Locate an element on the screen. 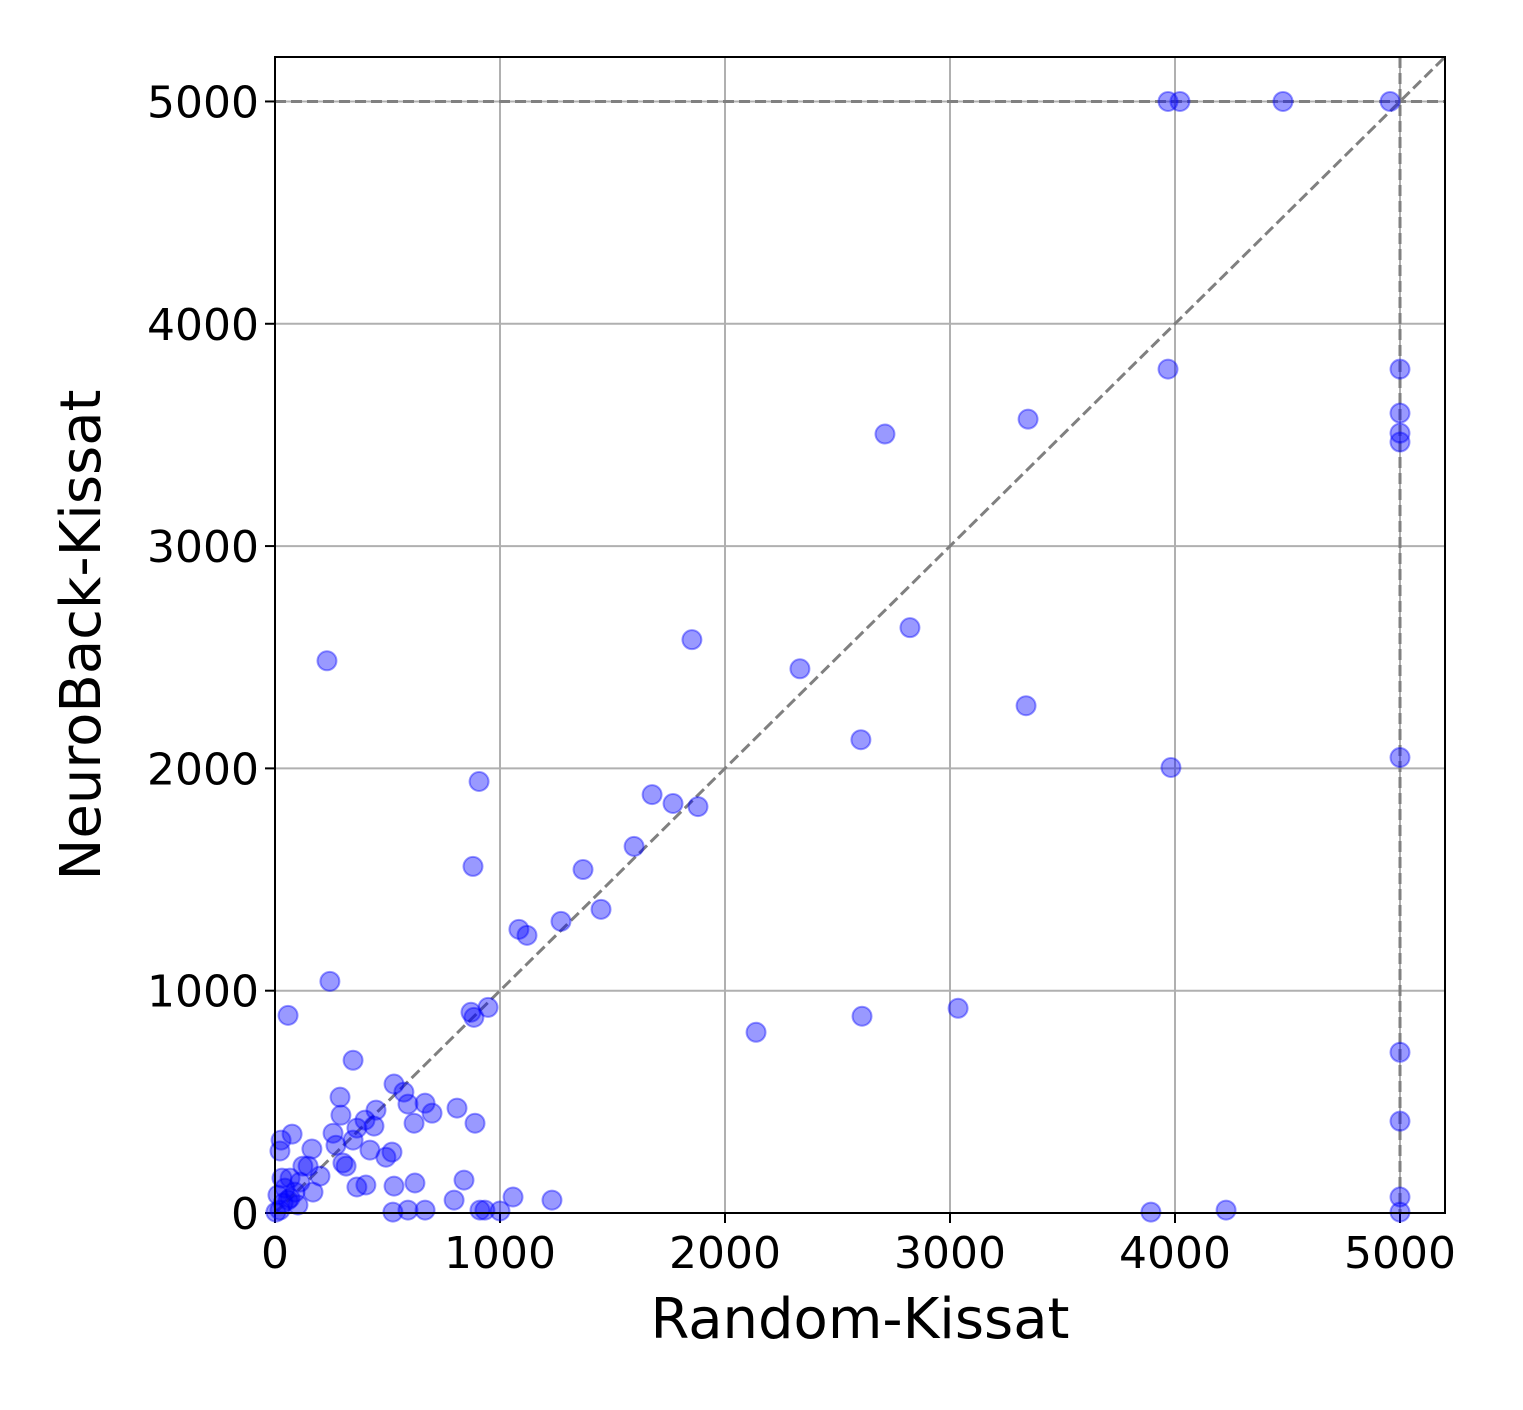 This screenshot has width=1523, height=1410. y-tick-label: 2000 is located at coordinates (203, 769).